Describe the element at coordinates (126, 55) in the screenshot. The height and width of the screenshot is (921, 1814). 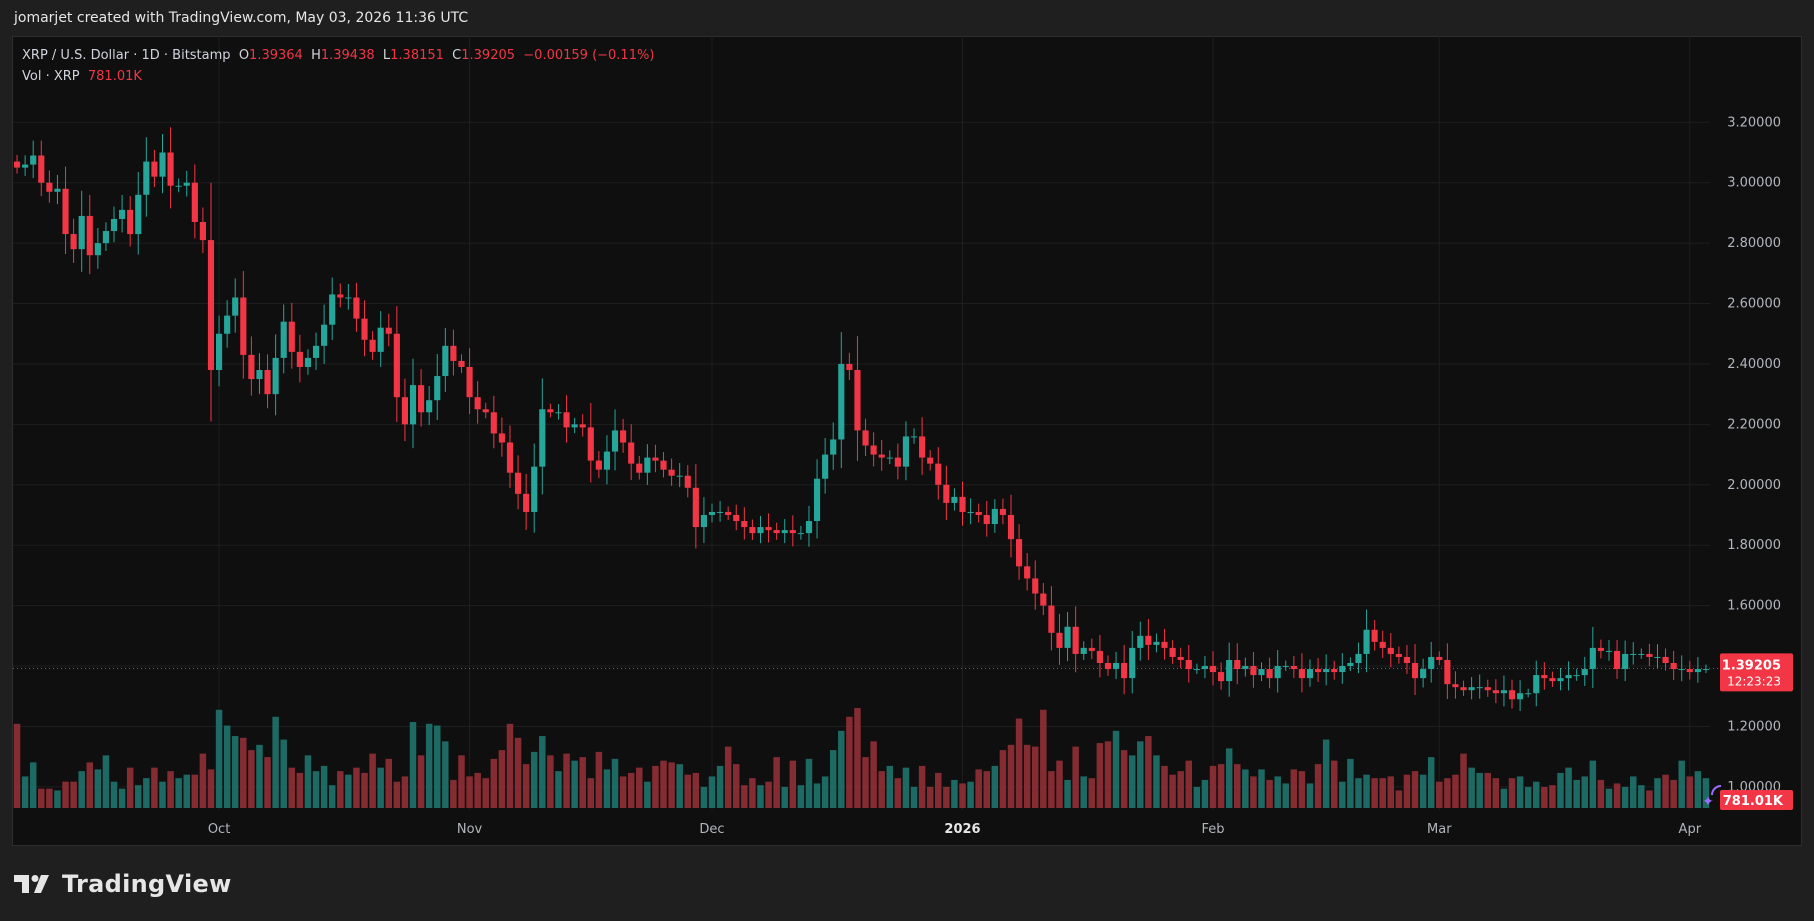
I see `symbol-label: XRP / U.S. Dollar · 1D · Bitstamp` at that location.